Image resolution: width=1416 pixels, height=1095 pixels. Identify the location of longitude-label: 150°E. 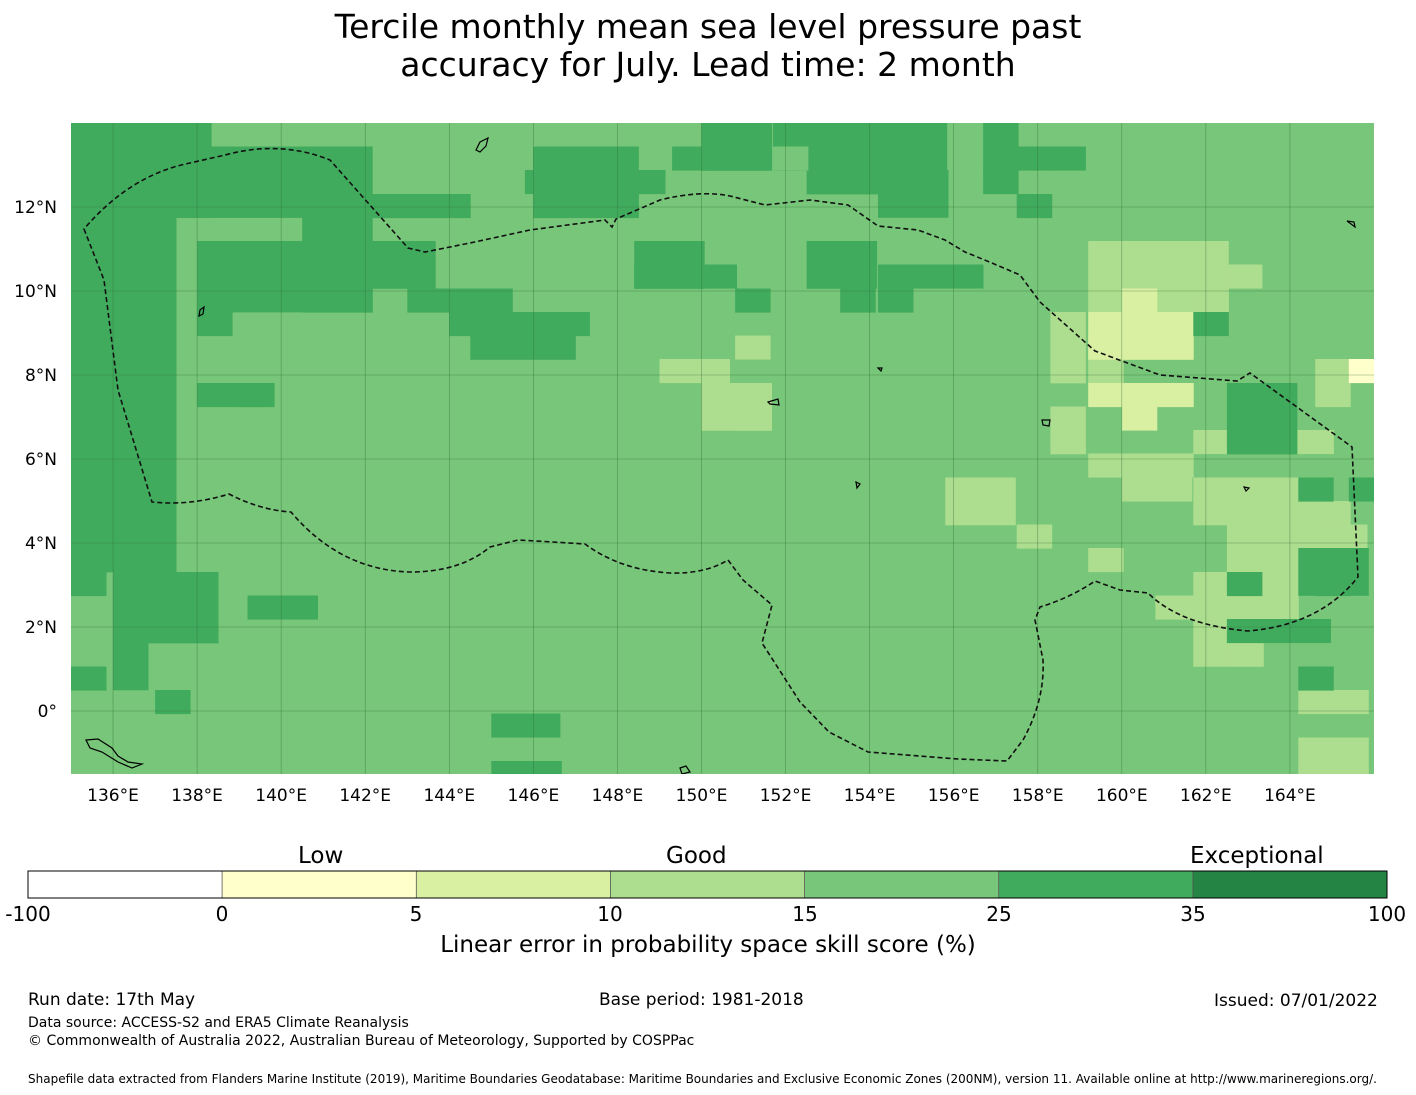
(702, 796).